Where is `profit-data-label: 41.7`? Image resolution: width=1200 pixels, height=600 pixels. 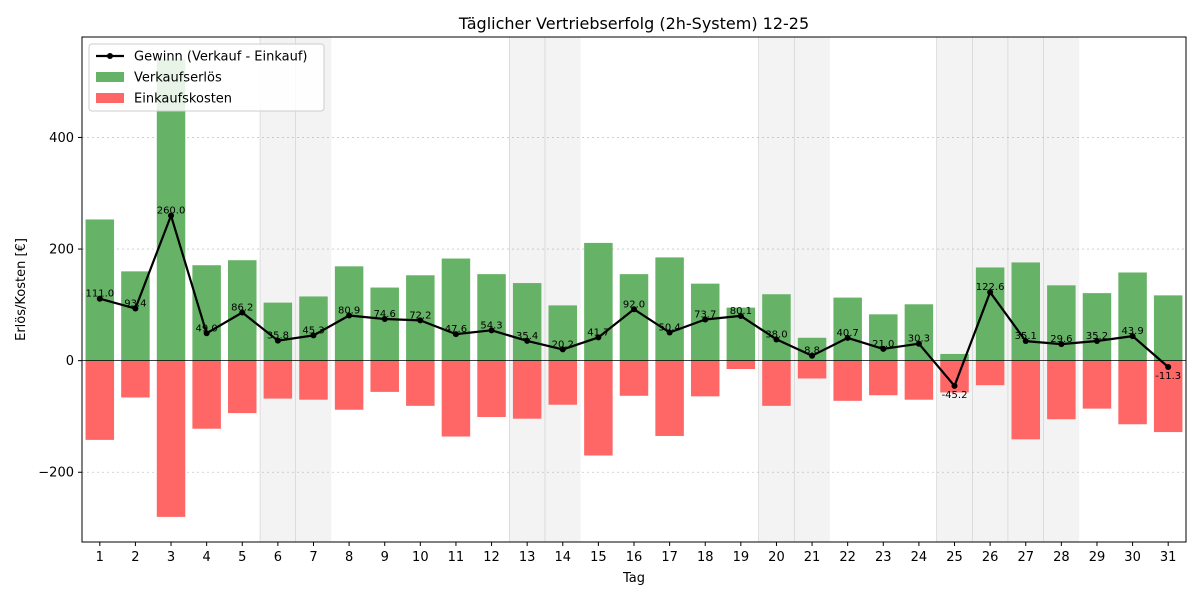
profit-data-label: 41.7 is located at coordinates (598, 332).